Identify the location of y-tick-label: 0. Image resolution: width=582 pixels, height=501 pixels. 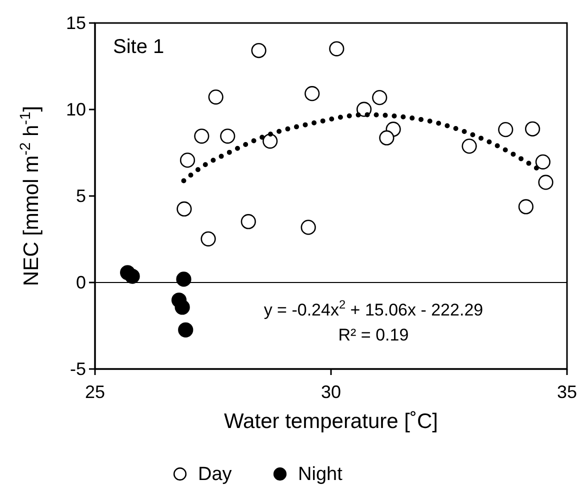
(81, 282).